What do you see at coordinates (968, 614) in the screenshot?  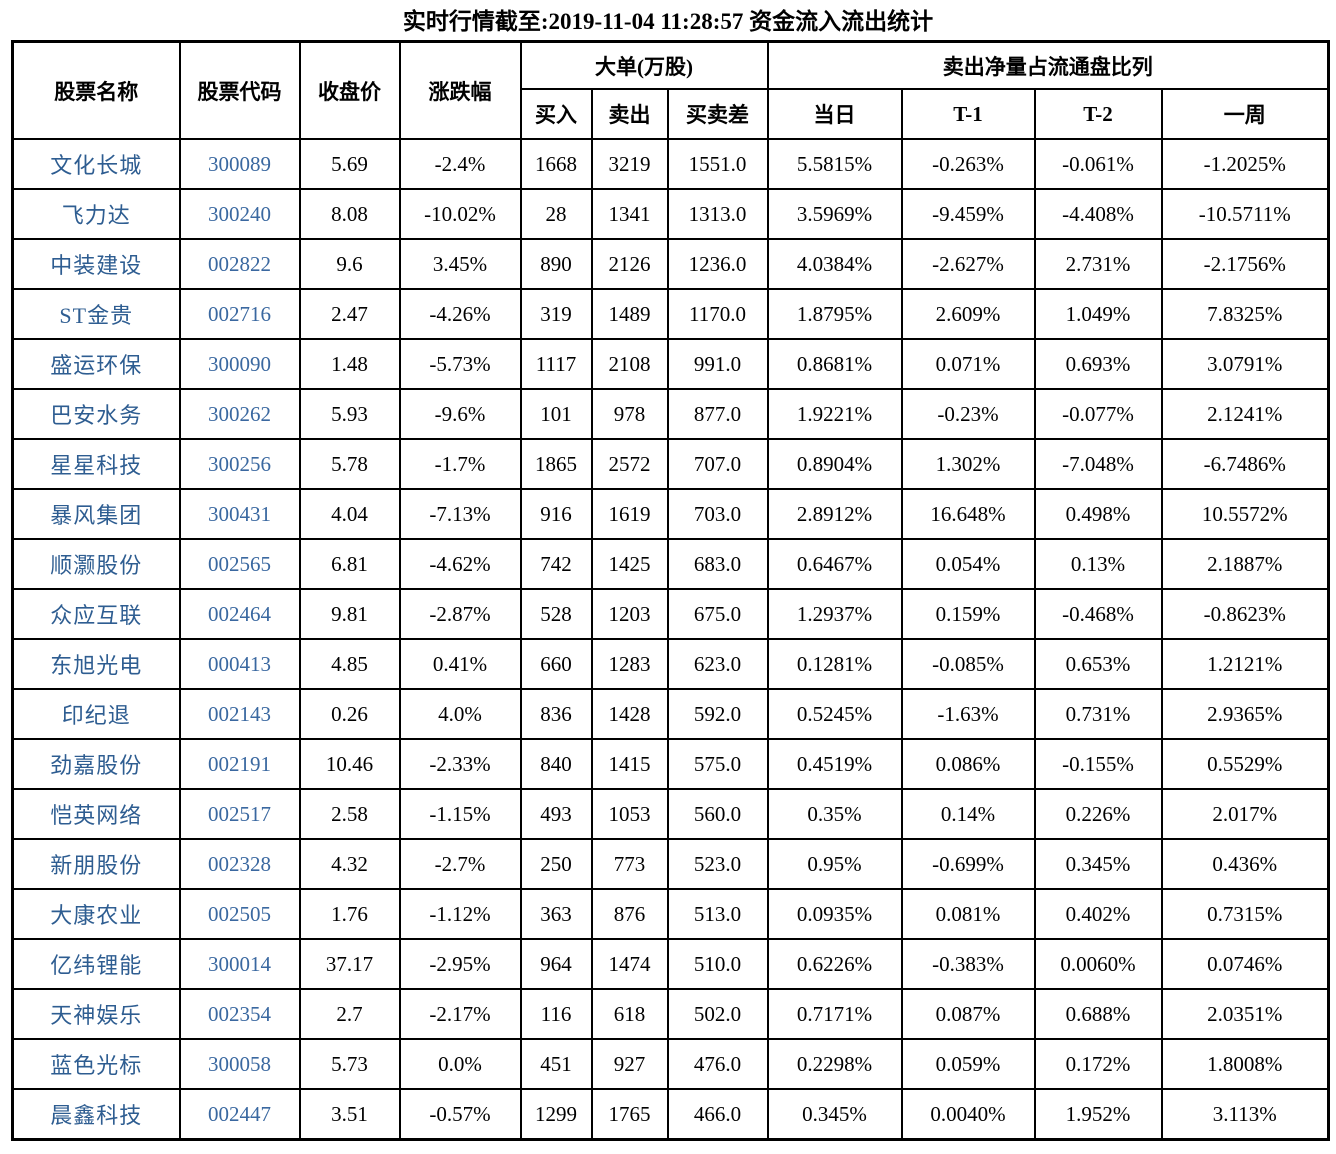 I see `cell-t1: 0.159%` at bounding box center [968, 614].